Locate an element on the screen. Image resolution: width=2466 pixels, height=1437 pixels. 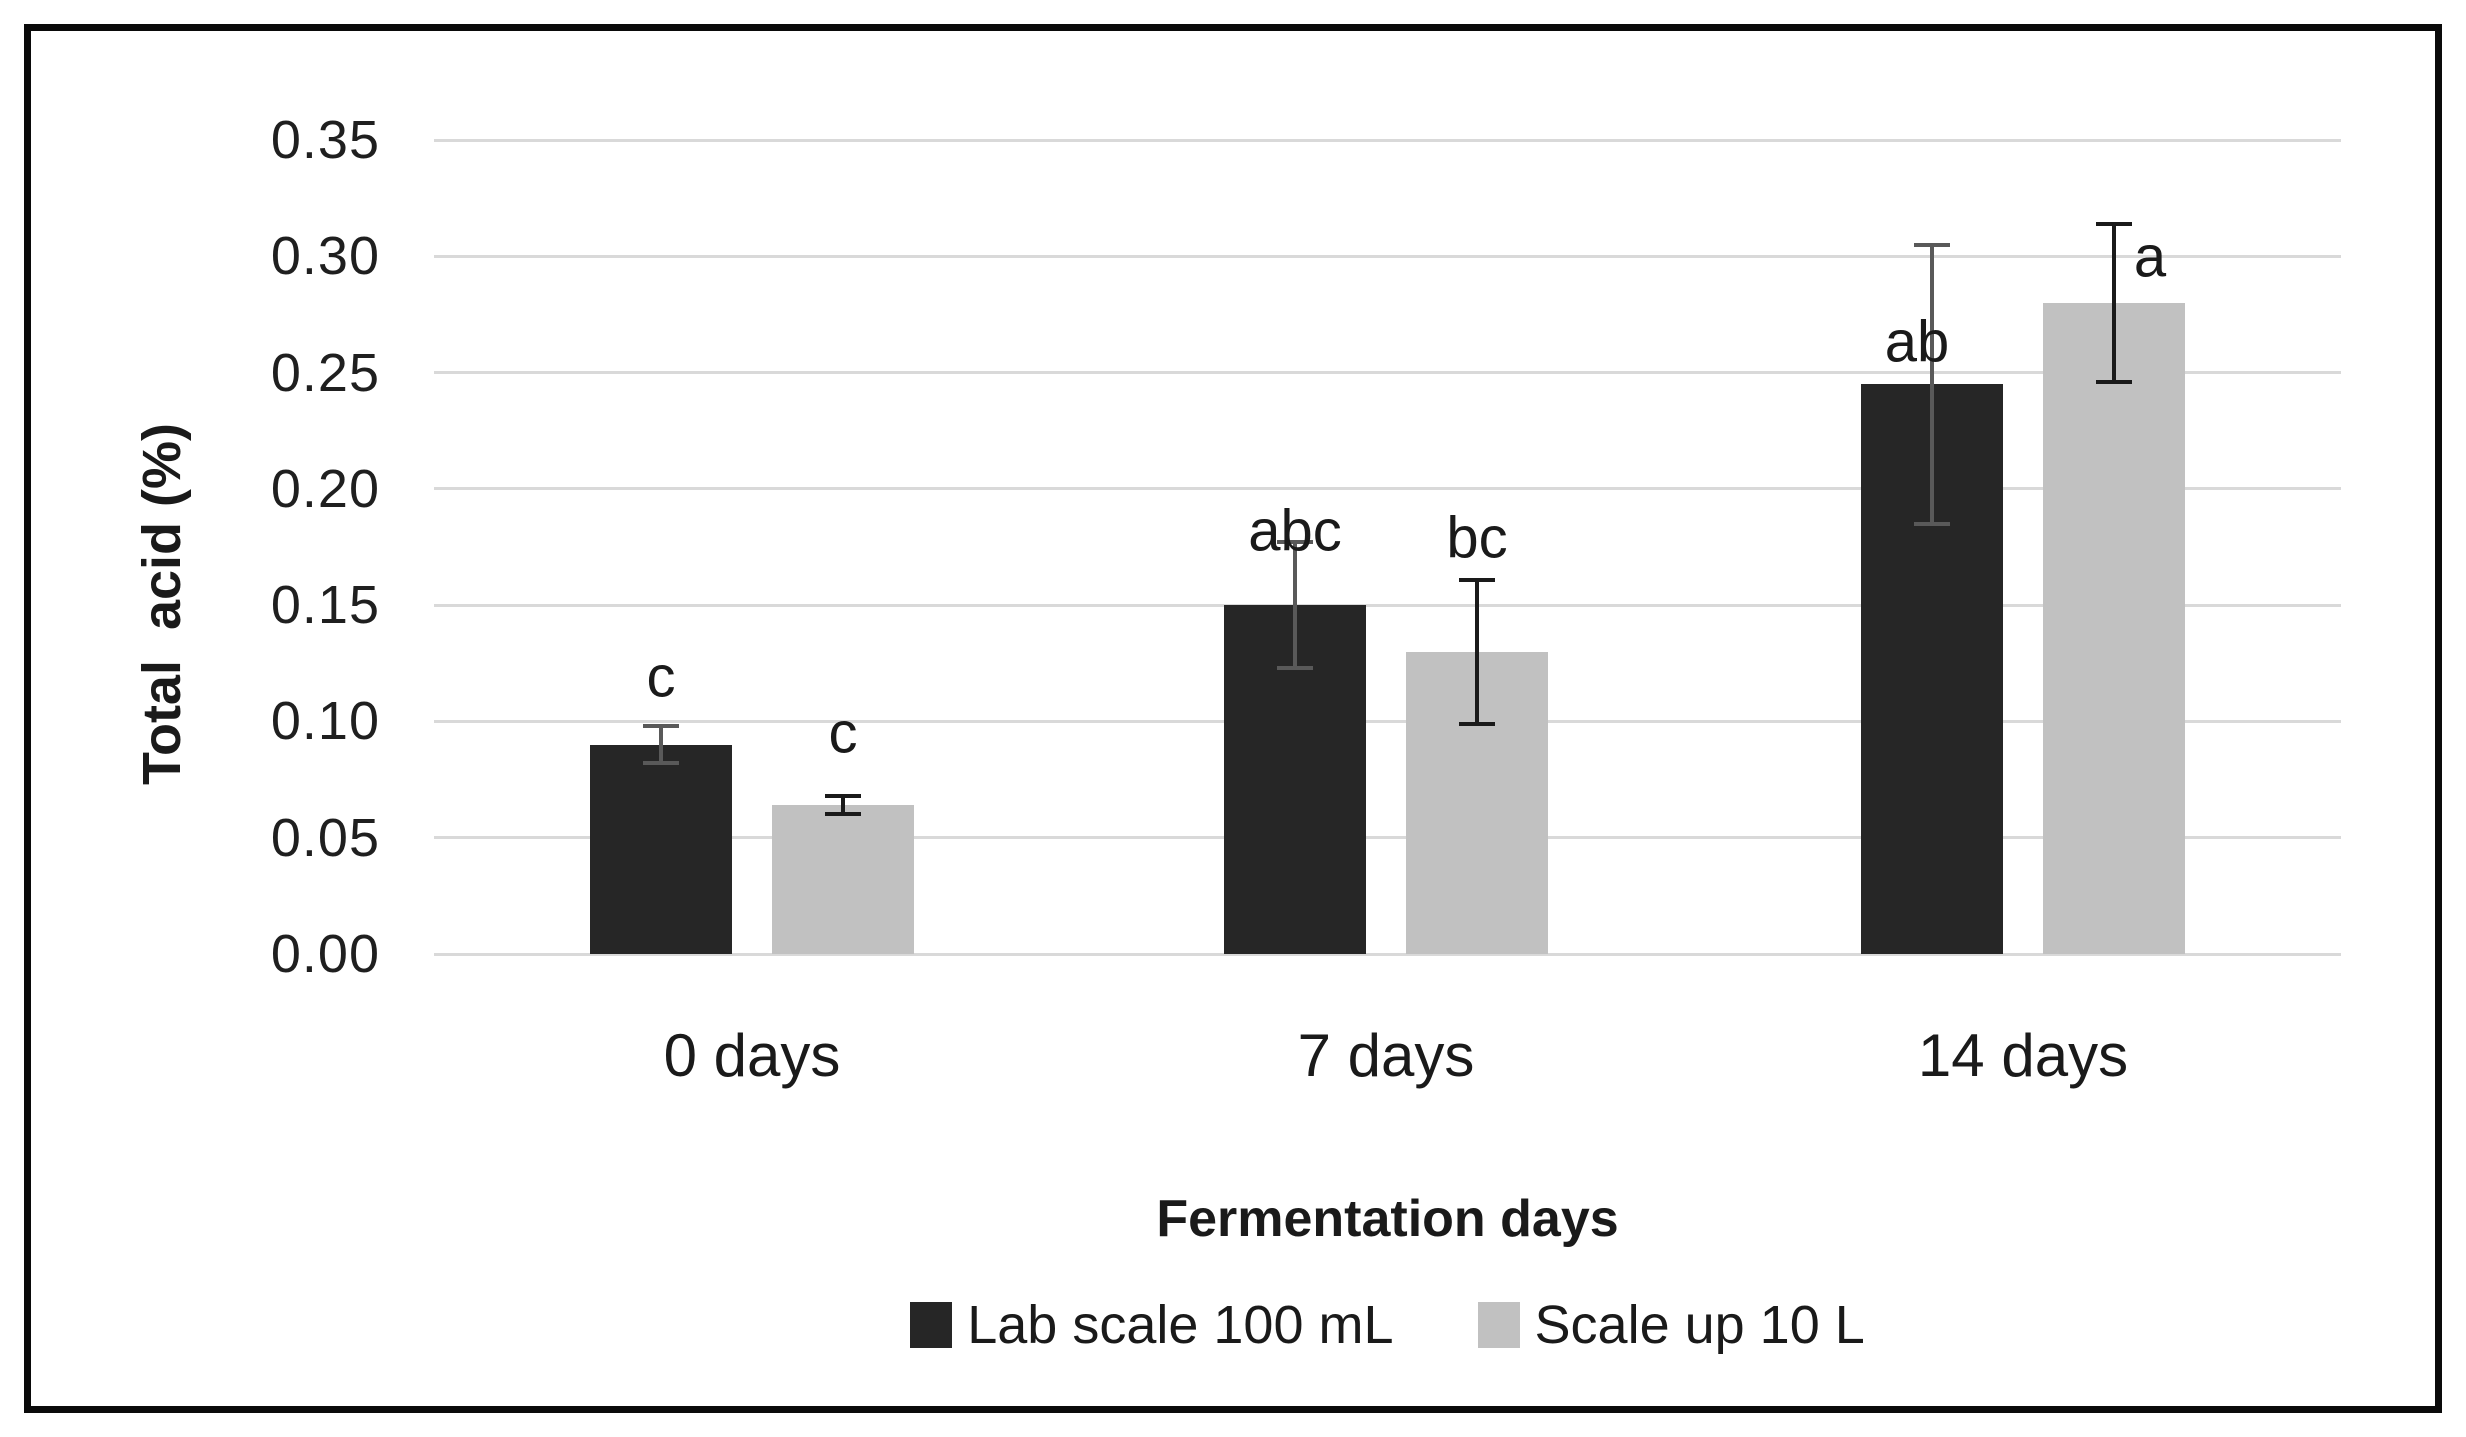
legend-item-scale-up: Scale up 10 L is located at coordinates (1671, 1325).